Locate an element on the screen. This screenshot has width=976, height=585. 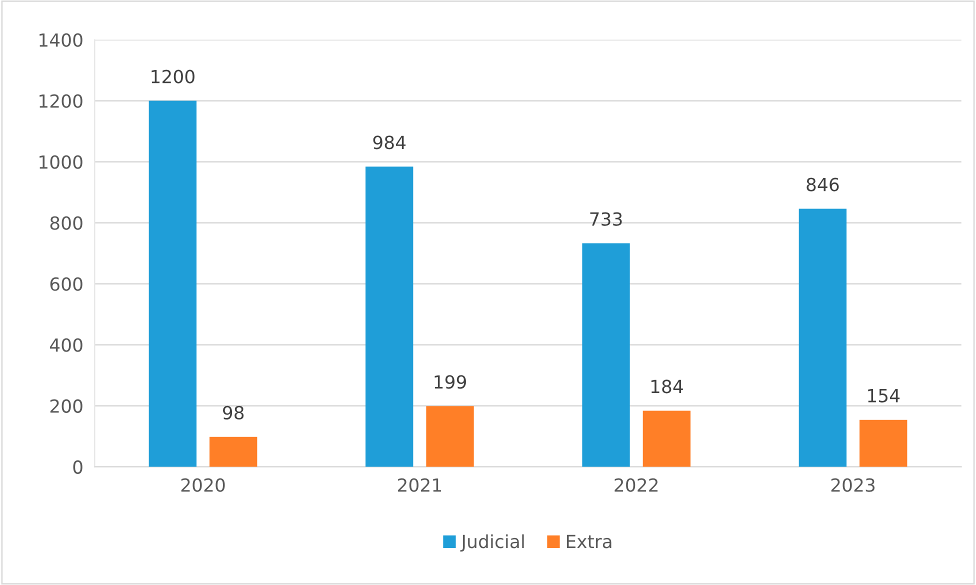
y-tick-label: 1000 is located at coordinates (61, 162).